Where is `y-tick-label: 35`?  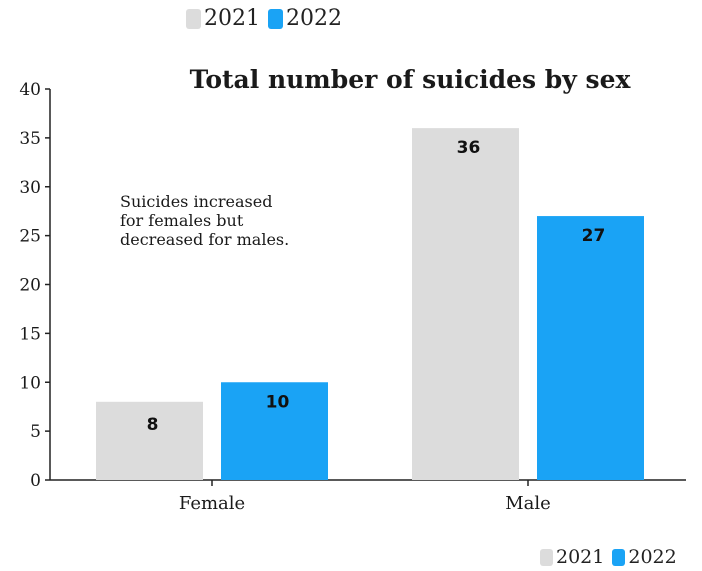 y-tick-label: 35 is located at coordinates (30, 139).